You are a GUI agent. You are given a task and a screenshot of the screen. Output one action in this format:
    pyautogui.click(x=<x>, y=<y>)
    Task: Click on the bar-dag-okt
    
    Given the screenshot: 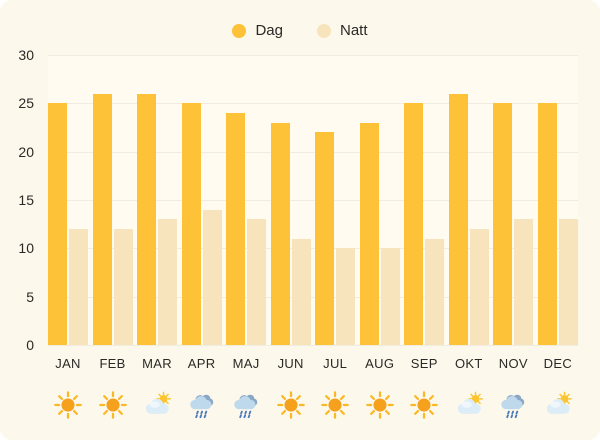 What is the action you would take?
    pyautogui.click(x=458, y=219)
    